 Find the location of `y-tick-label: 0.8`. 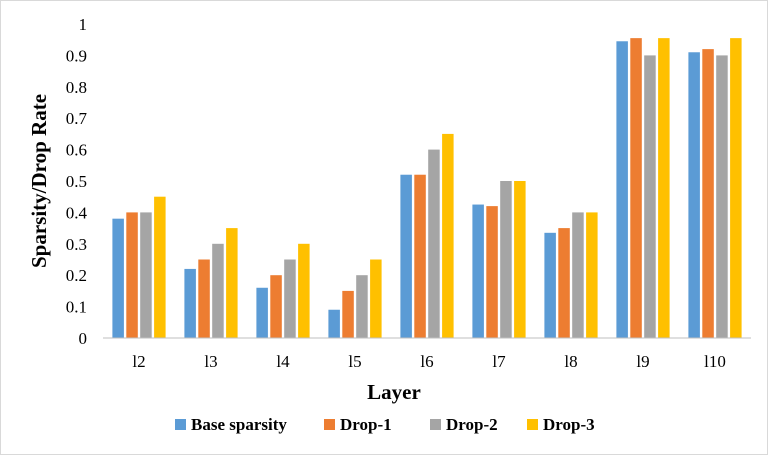

y-tick-label: 0.8 is located at coordinates (76, 87).